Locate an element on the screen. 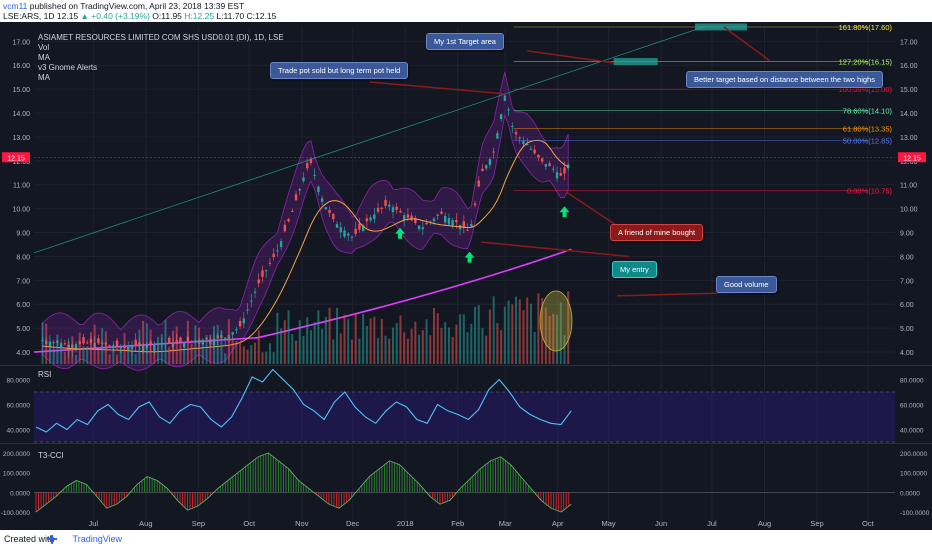 This screenshot has height=550, width=932. annotation-my-entry: My entry is located at coordinates (634, 269).